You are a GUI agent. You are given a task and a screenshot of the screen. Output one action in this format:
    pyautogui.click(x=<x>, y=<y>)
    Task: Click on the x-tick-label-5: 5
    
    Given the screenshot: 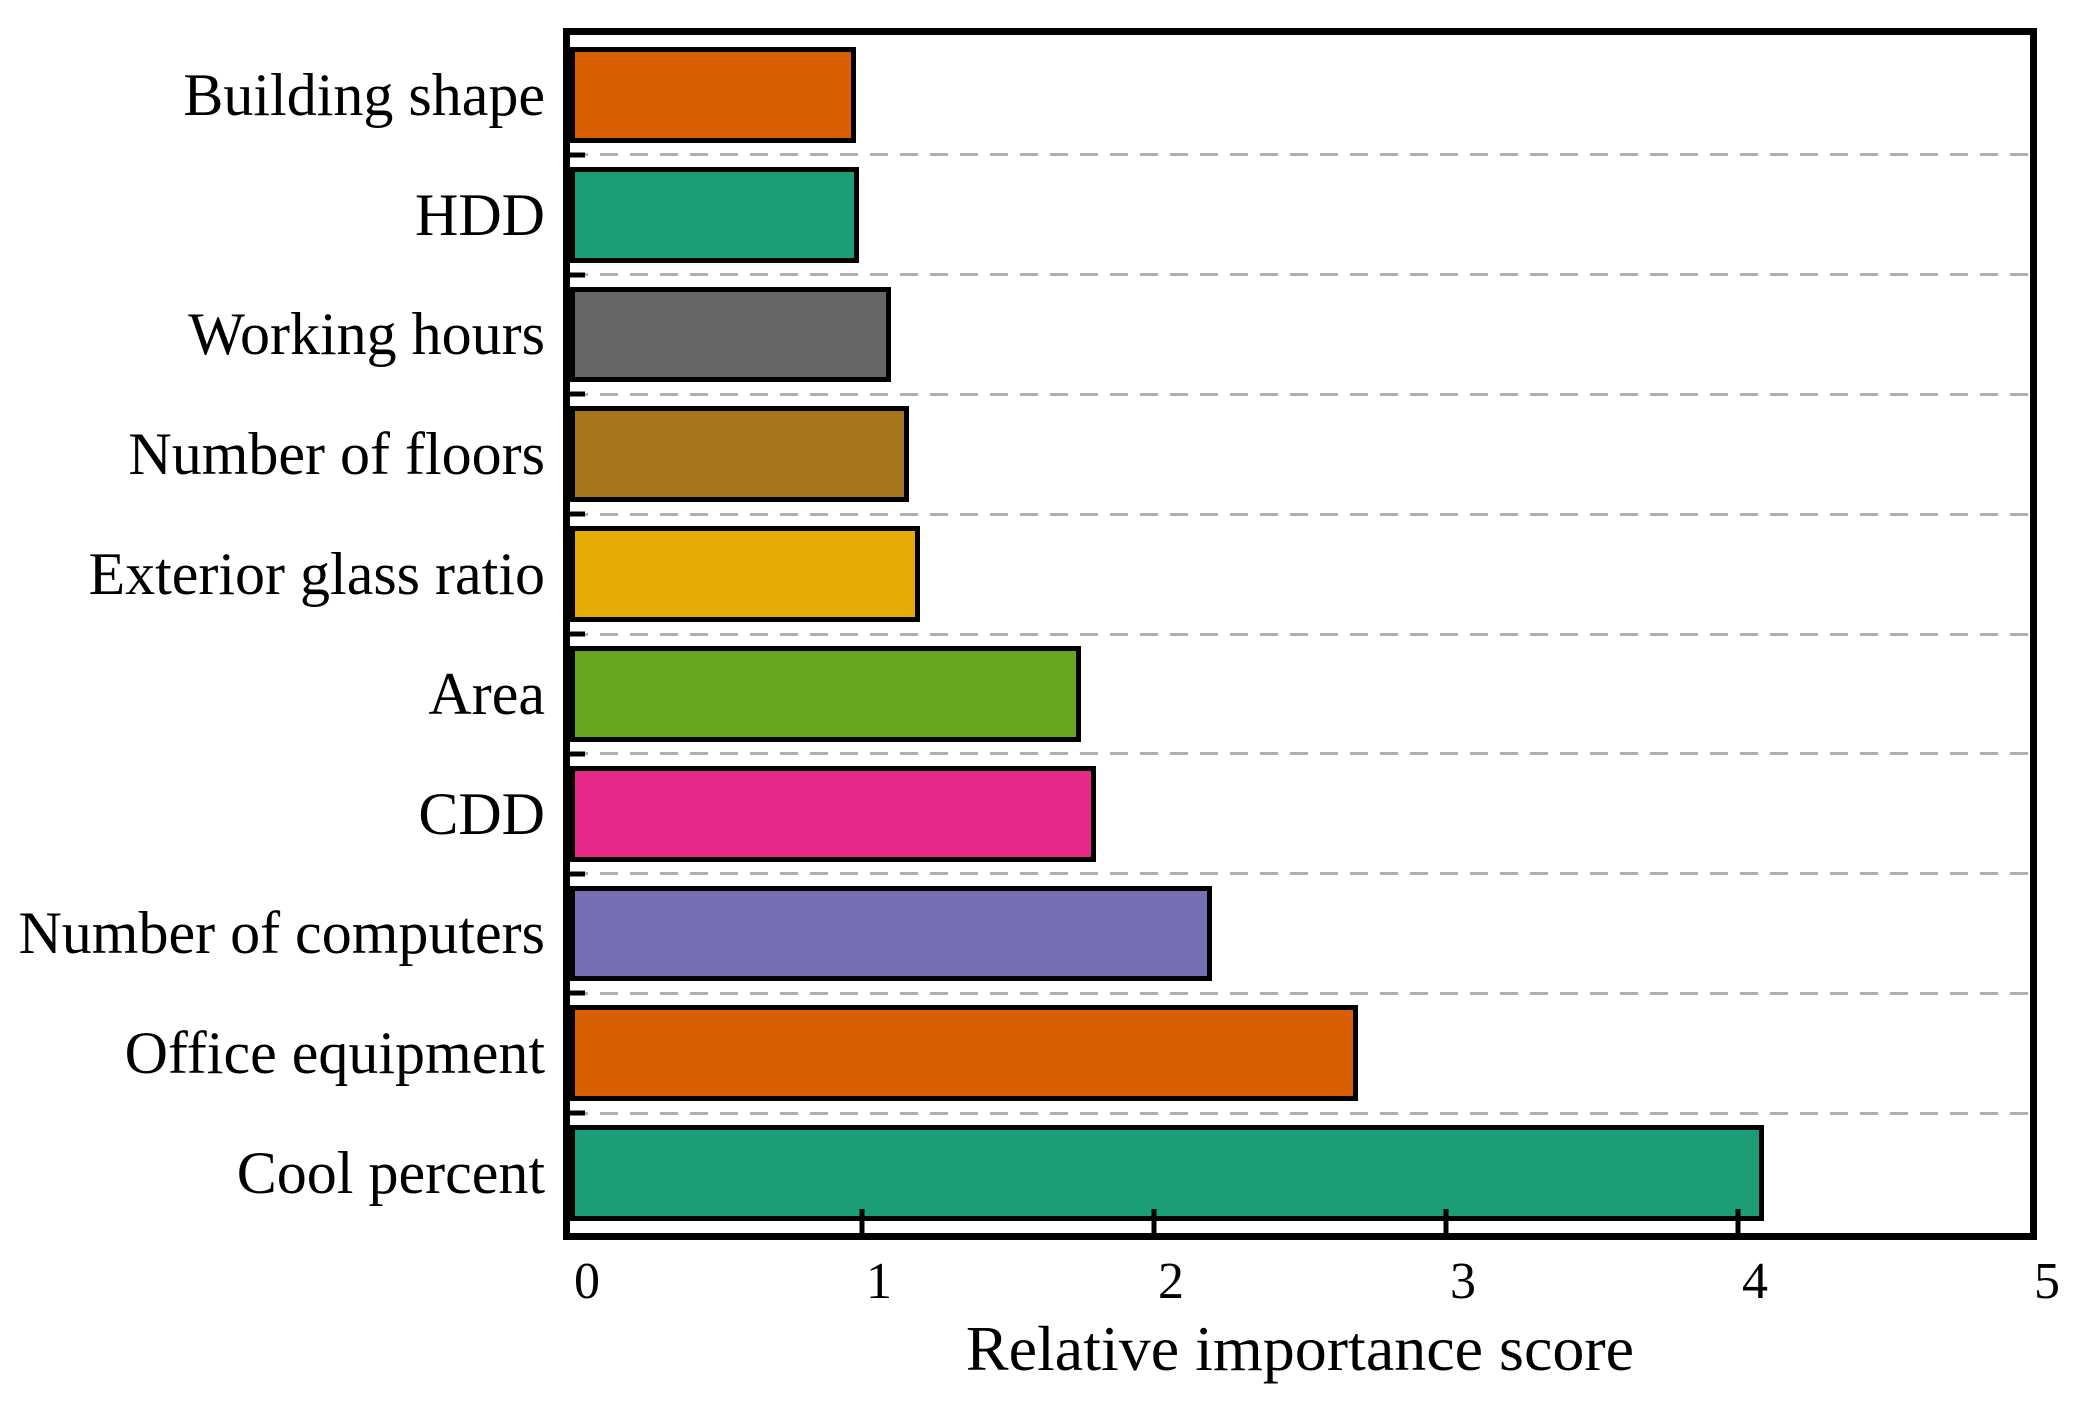 What is the action you would take?
    pyautogui.click(x=2047, y=1281)
    